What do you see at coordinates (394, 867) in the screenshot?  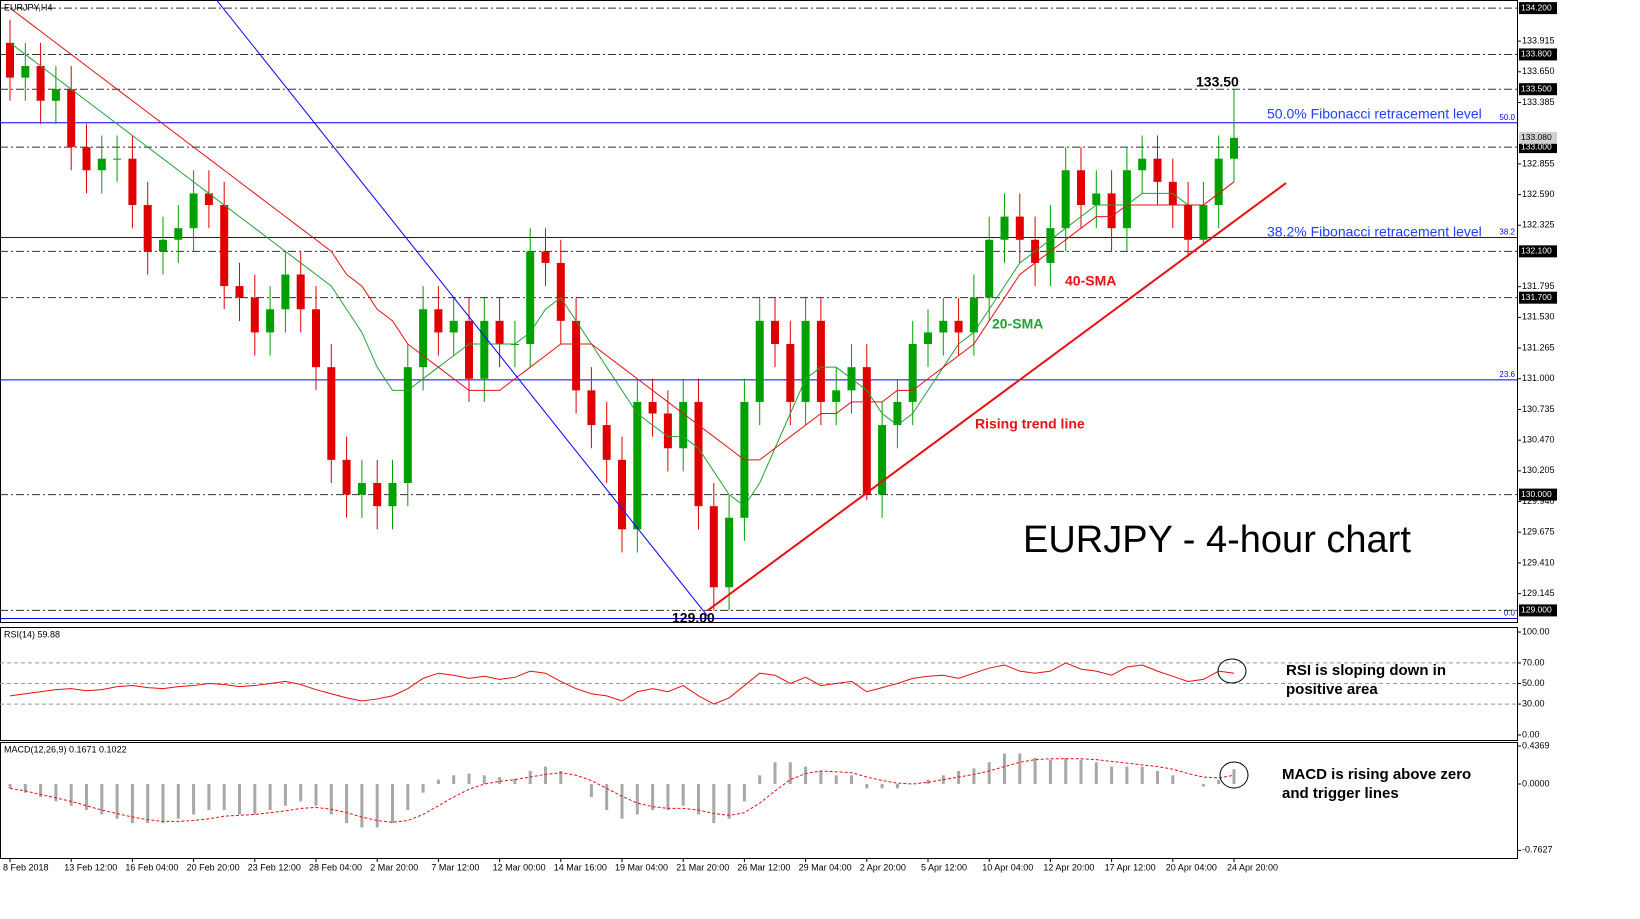 I see `x-tick-label: 2 Mar 20:00` at bounding box center [394, 867].